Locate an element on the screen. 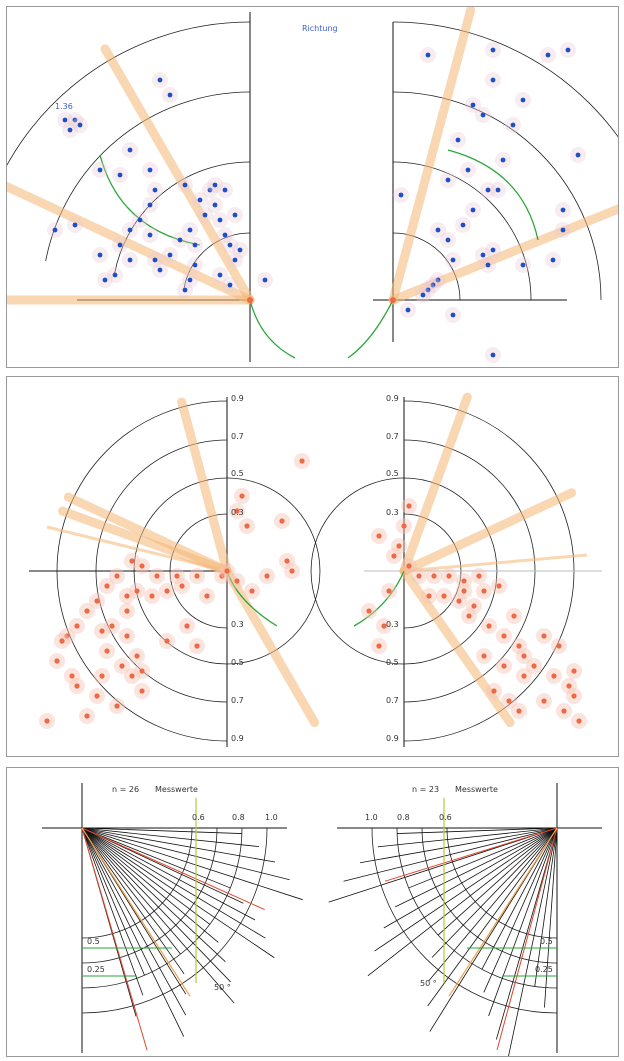 This screenshot has width=624, height=1061. right-tick-label: 0.3 is located at coordinates (392, 624).